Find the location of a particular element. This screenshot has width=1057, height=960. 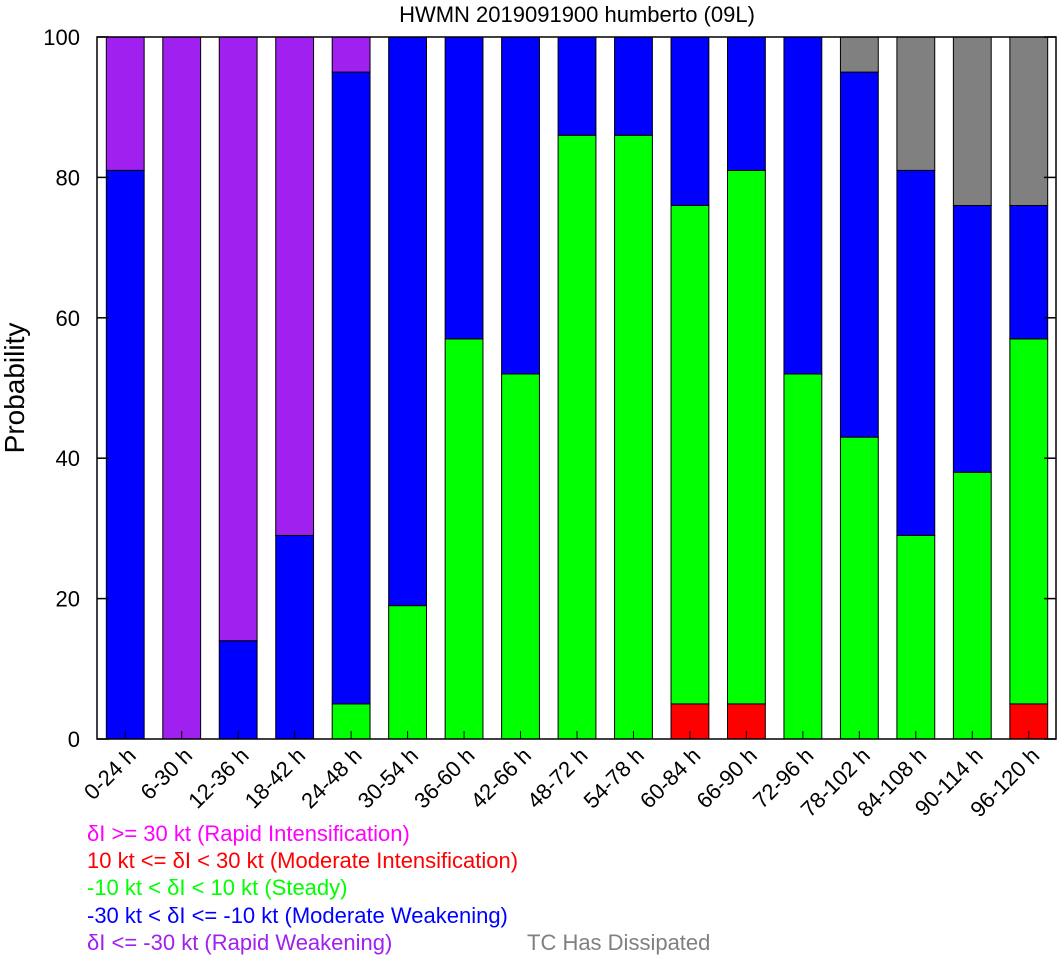

x-tick-label: 0-24 h is located at coordinates (110, 774).